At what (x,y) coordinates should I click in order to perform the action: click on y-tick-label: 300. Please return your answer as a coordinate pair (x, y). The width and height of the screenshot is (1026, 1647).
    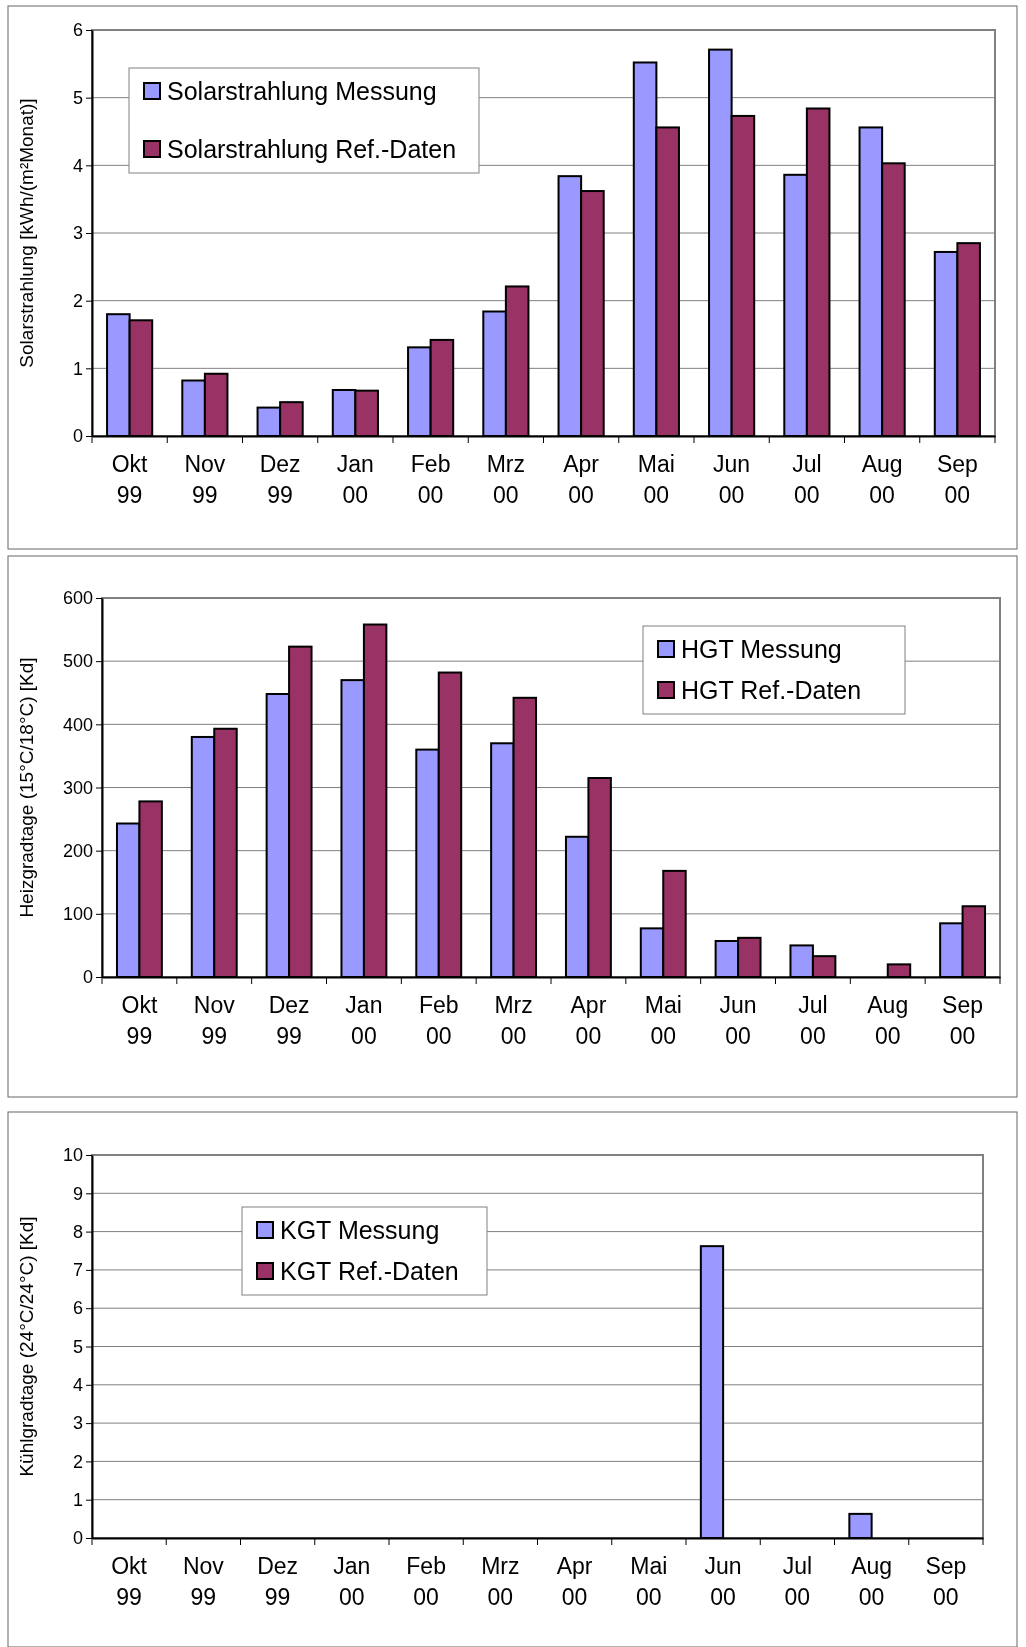
    Looking at the image, I should click on (77, 787).